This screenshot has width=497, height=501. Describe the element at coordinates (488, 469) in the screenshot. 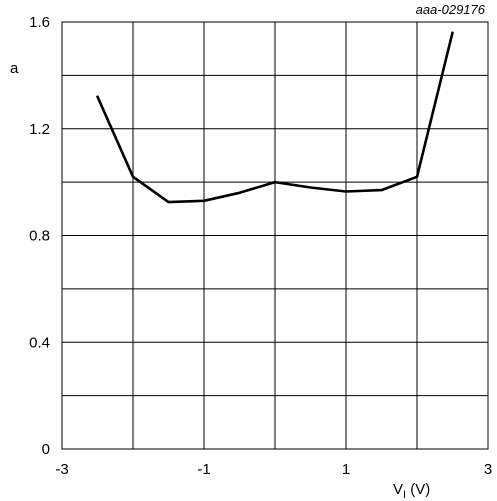

I see `x-tick-label: 3` at that location.